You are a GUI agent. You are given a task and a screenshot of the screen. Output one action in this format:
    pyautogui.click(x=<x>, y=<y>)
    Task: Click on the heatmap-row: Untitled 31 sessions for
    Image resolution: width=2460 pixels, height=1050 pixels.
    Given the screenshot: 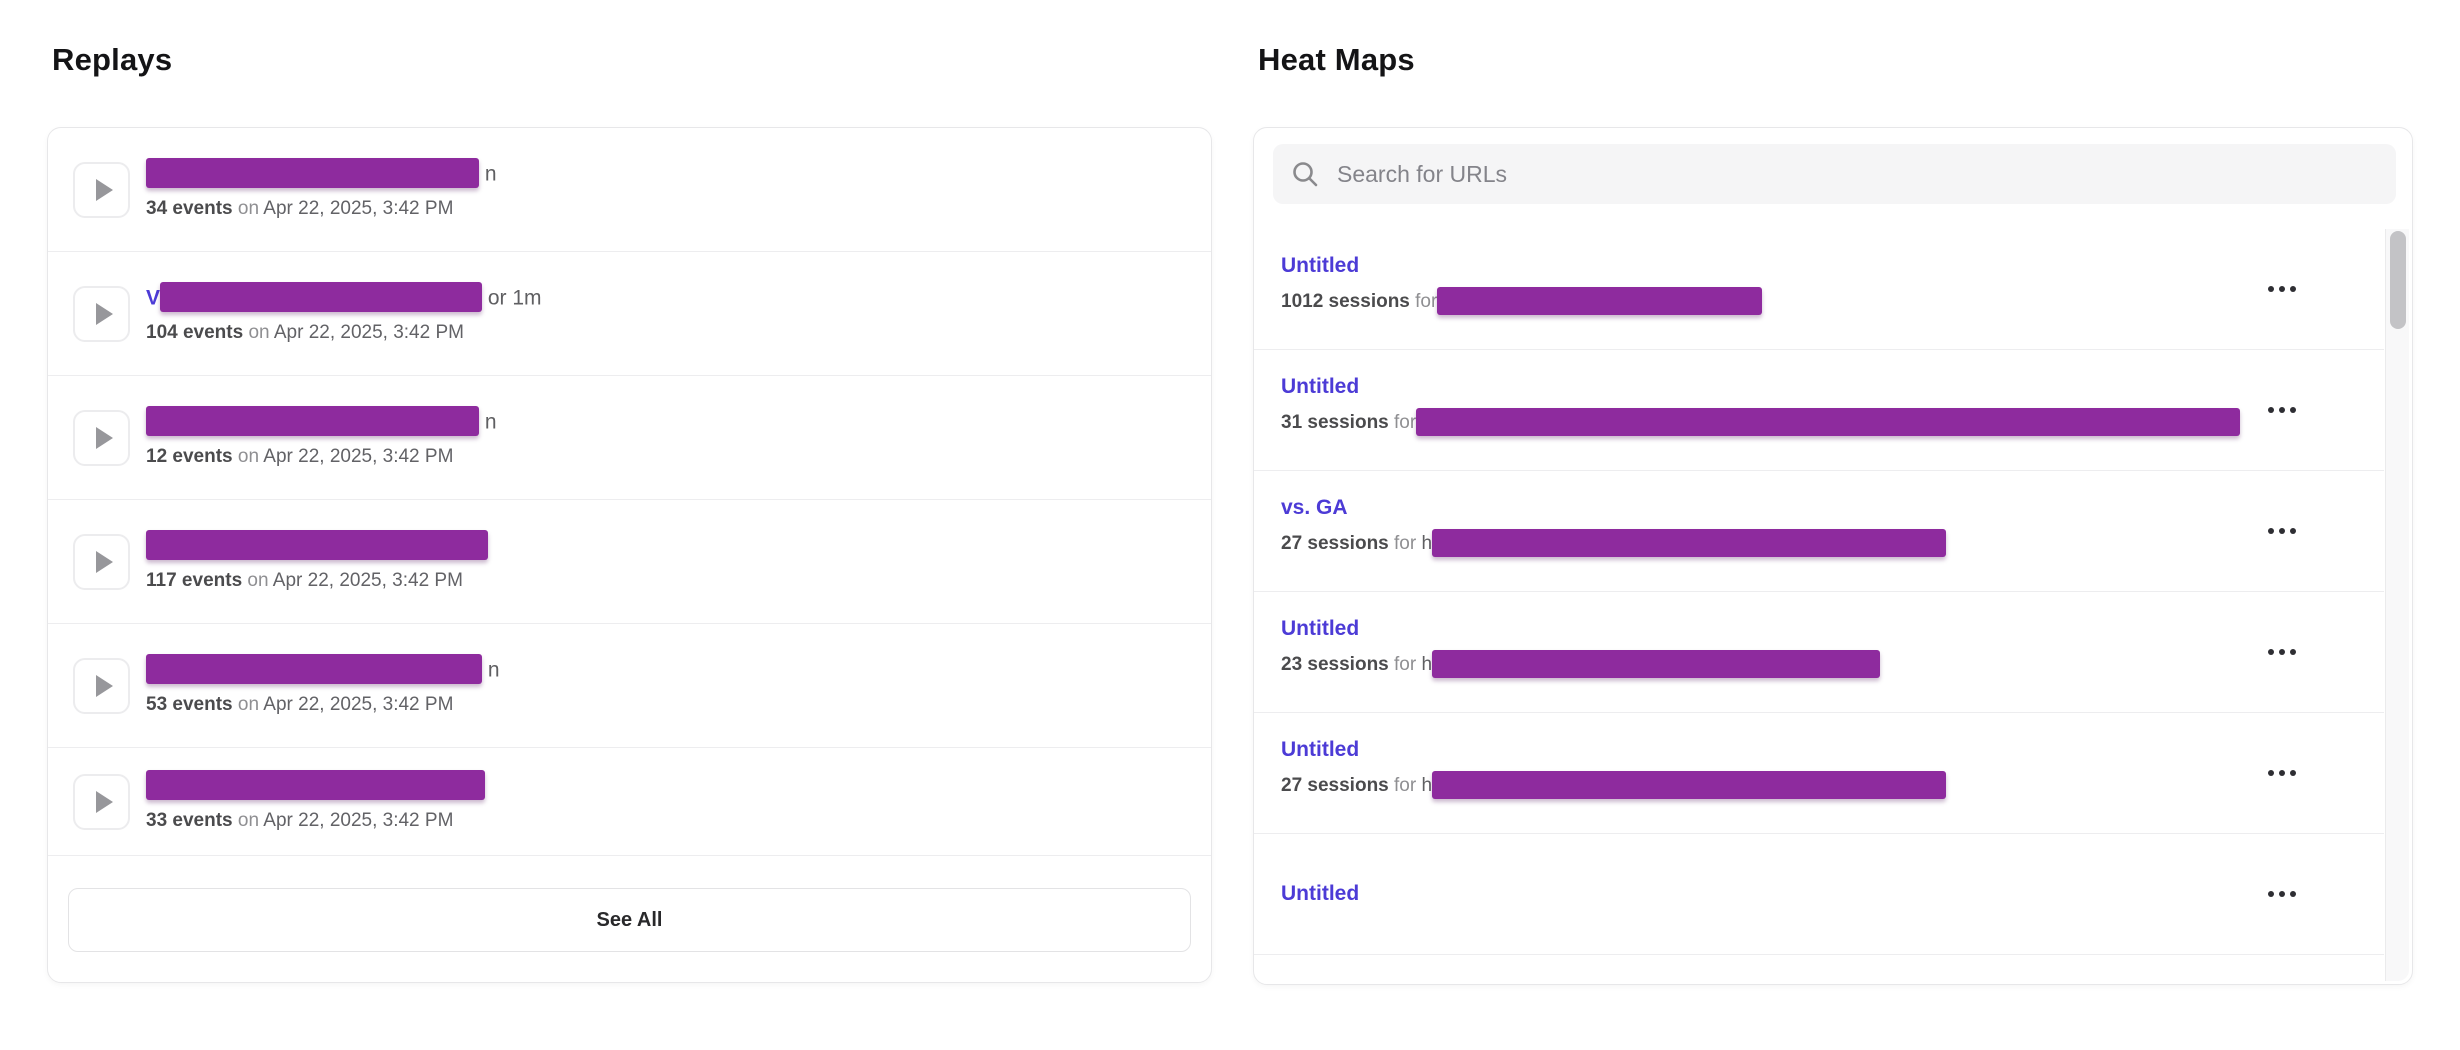 What is the action you would take?
    pyautogui.click(x=1819, y=410)
    